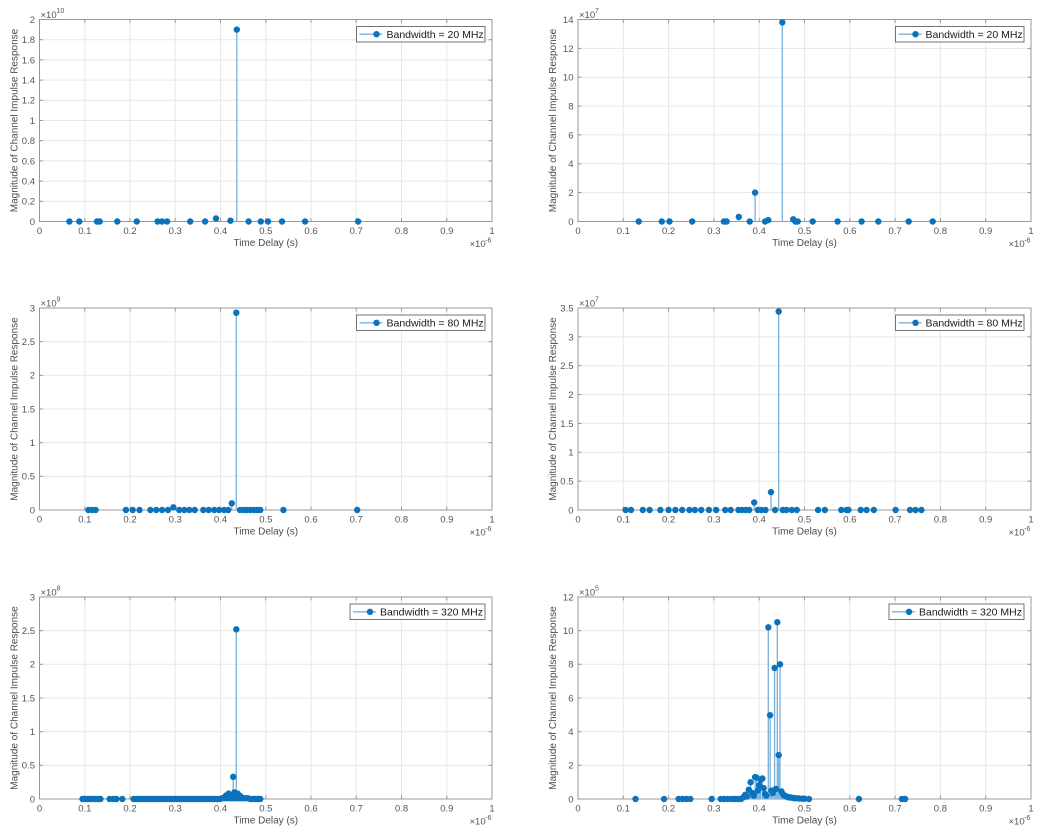 Image resolution: width=1044 pixels, height=834 pixels. What do you see at coordinates (566, 308) in the screenshot?
I see `svg-text: 3.5` at bounding box center [566, 308].